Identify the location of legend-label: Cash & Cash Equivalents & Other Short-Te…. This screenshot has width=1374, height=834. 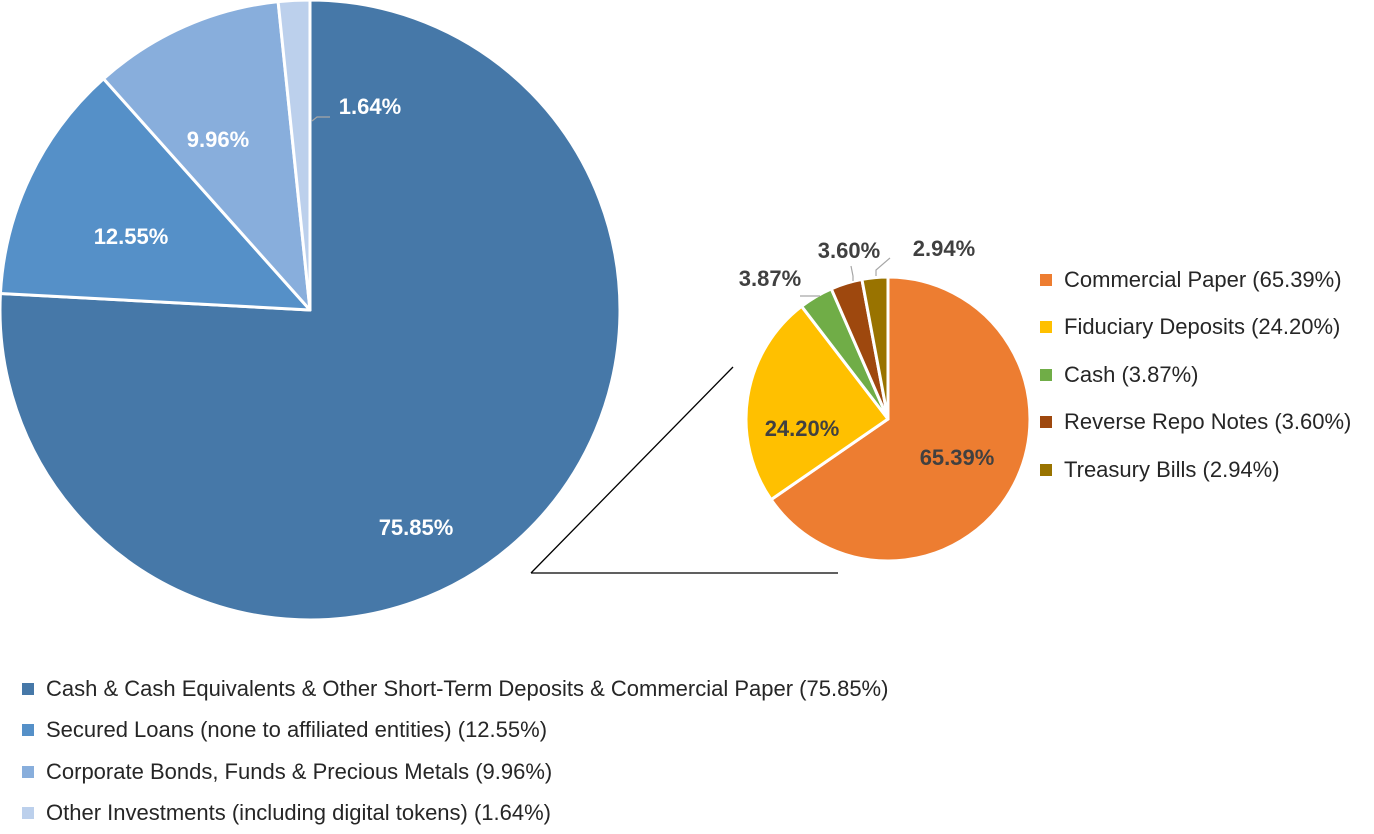
(467, 689).